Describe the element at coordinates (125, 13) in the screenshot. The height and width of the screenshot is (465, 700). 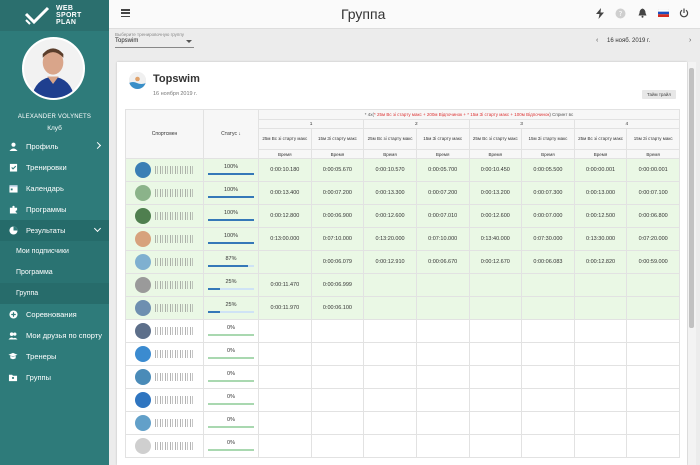
I see `menu-icon` at that location.